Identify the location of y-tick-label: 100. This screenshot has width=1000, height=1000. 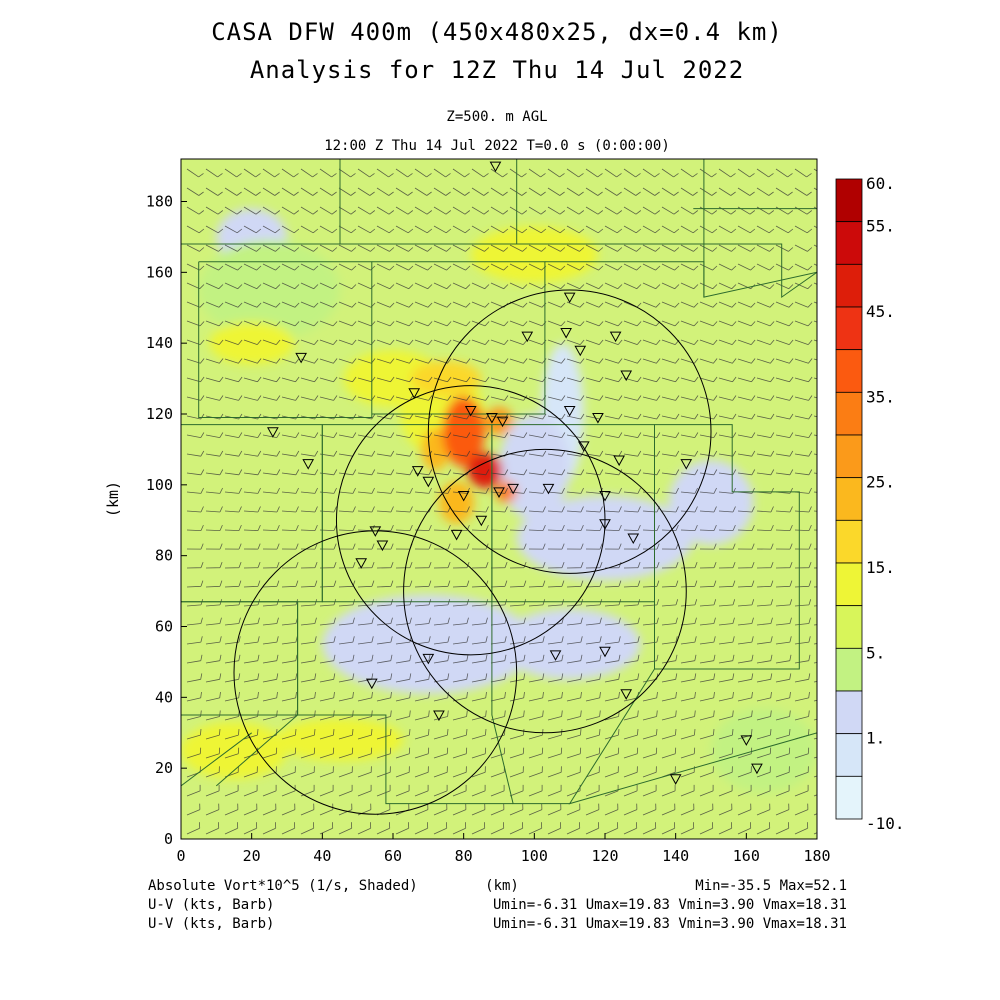
(159, 485).